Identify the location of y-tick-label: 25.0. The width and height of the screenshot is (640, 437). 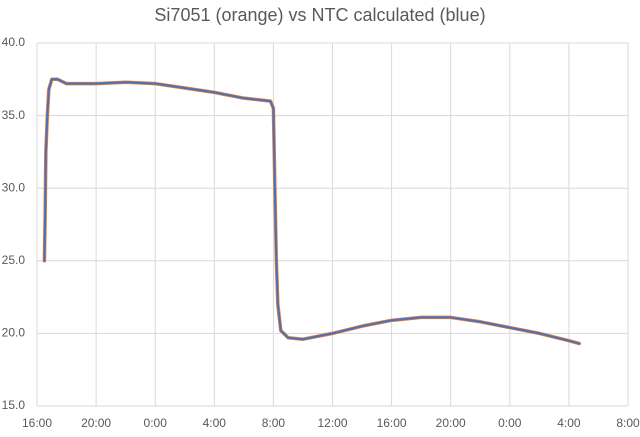
(14, 260).